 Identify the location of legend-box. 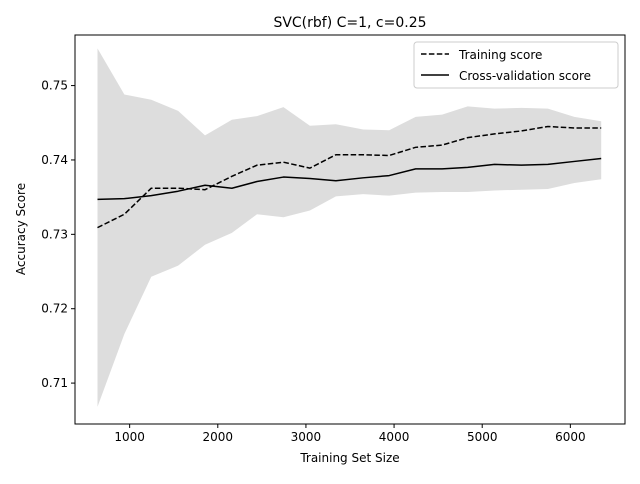
(516, 65).